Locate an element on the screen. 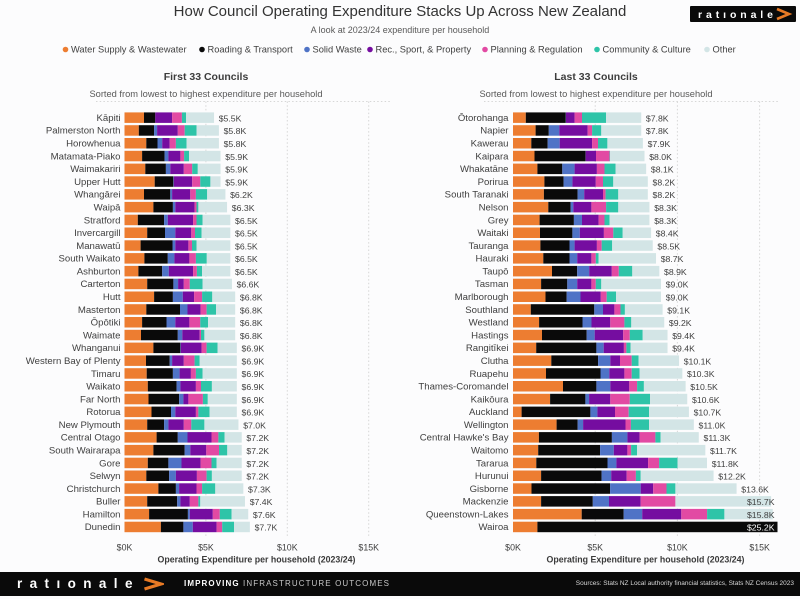 The width and height of the screenshot is (800, 599). svg-text: $7.9K is located at coordinates (659, 144).